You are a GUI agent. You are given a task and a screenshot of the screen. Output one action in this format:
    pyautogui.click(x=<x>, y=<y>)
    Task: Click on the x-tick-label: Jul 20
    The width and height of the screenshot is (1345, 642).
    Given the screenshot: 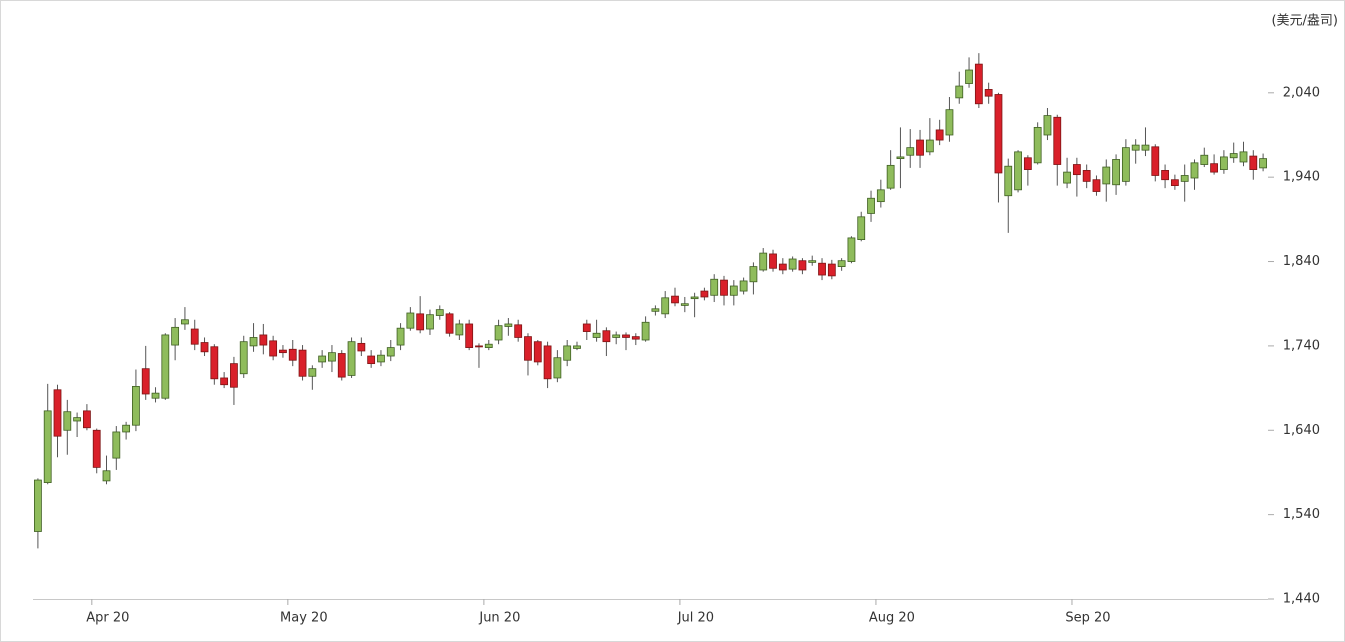 What is the action you would take?
    pyautogui.click(x=695, y=618)
    